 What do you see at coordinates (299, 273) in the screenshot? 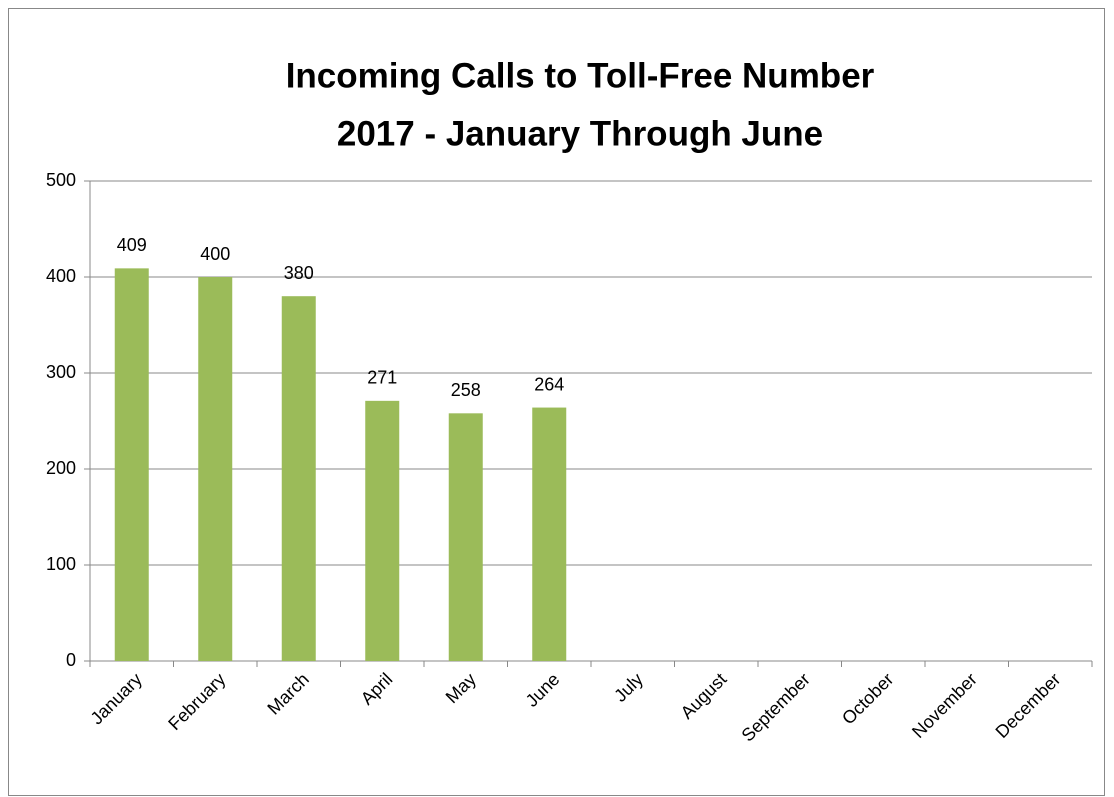
I see `data-label: 380` at bounding box center [299, 273].